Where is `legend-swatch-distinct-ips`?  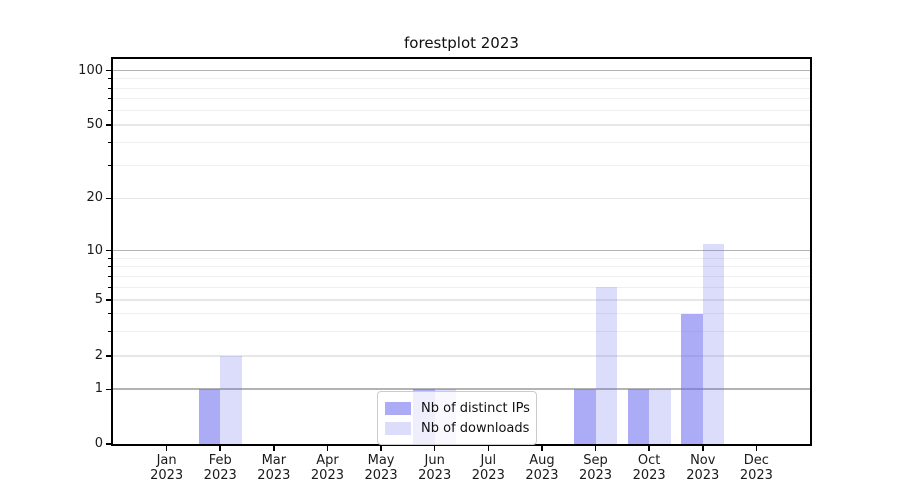 legend-swatch-distinct-ips is located at coordinates (398, 408).